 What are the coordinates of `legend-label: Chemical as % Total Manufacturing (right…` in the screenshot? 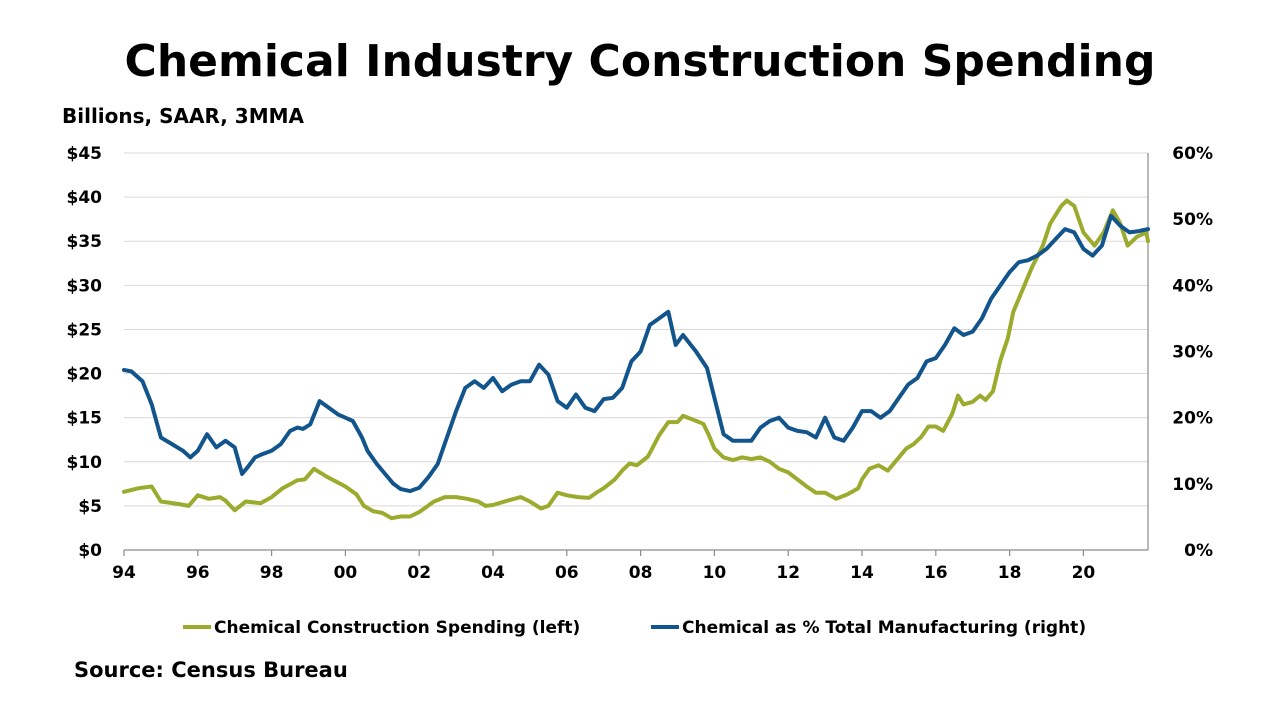 It's located at (884, 628).